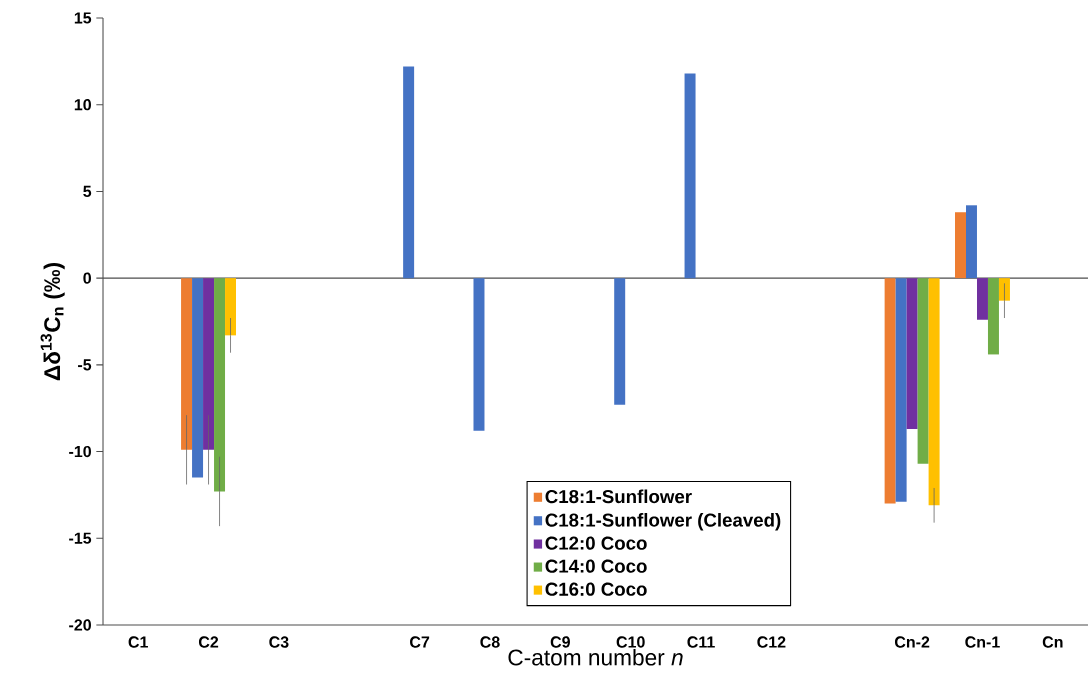 Image resolution: width=1088 pixels, height=688 pixels. I want to click on x-tick-label: C3, so click(279, 642).